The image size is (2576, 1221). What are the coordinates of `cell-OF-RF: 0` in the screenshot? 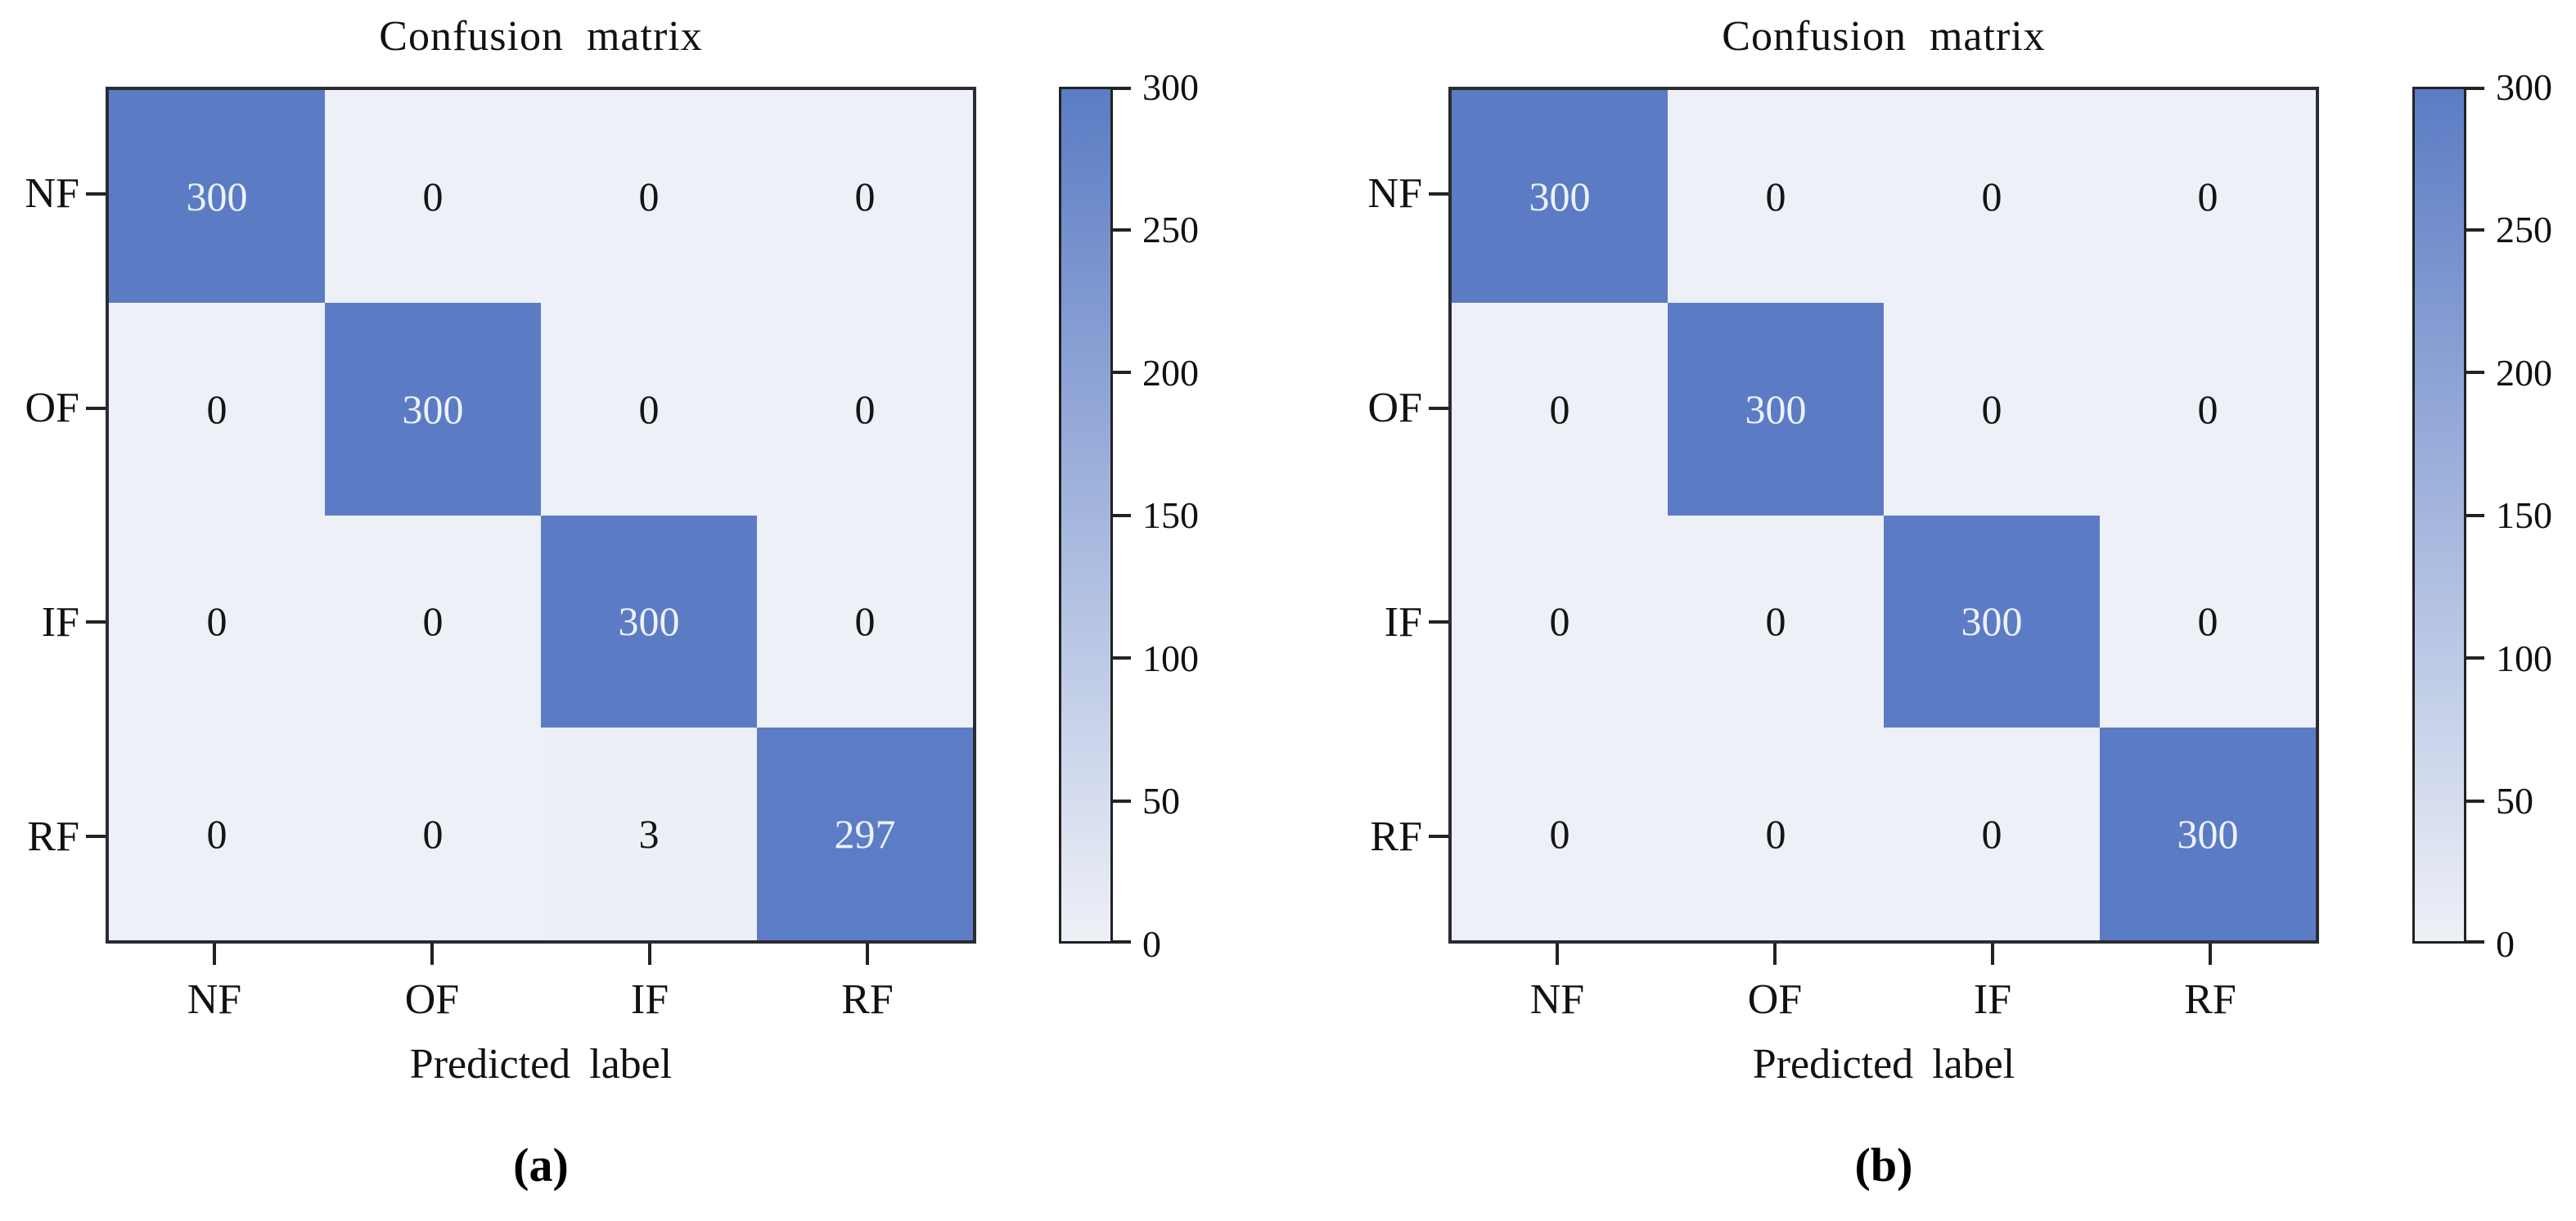 It's located at (2208, 409).